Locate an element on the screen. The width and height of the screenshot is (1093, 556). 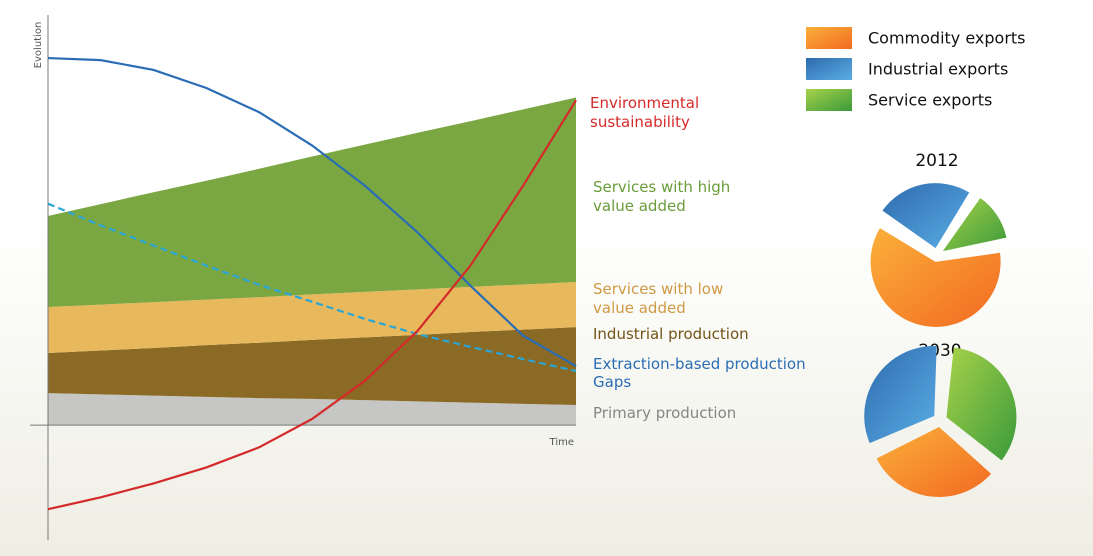
area-label: Industrial production is located at coordinates (671, 334).